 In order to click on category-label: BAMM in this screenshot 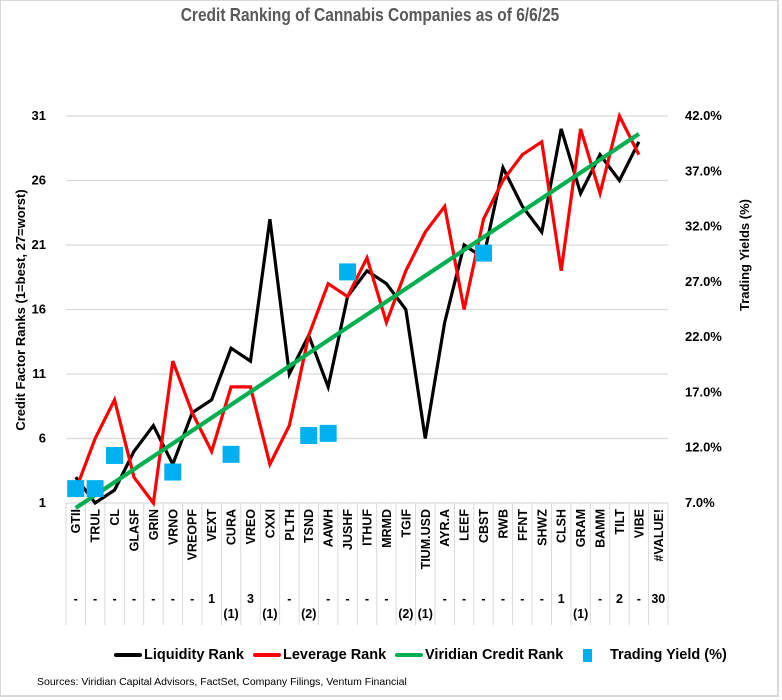, I will do `click(601, 528)`.